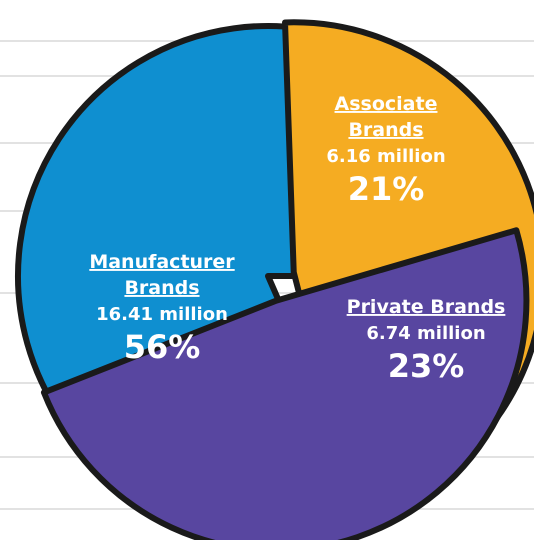 Image resolution: width=534 pixels, height=540 pixels. I want to click on slice-name-line: Manufacturer, so click(162, 262).